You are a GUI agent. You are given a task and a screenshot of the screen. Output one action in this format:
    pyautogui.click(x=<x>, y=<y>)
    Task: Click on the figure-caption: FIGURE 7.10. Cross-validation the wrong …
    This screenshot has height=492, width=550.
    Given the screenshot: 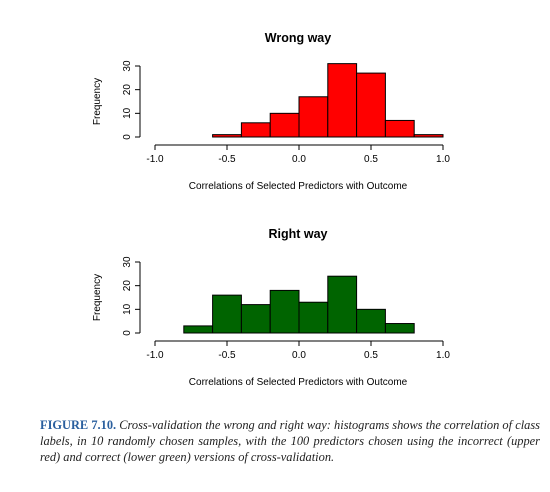 What is the action you would take?
    pyautogui.click(x=290, y=441)
    